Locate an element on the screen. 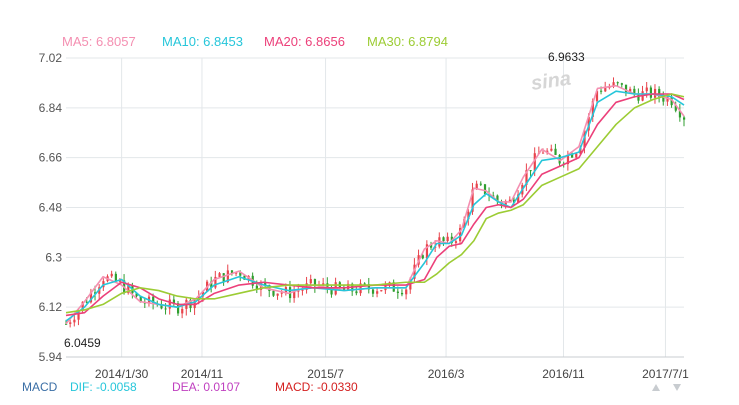  macd-dea: DEA: 0.0107 is located at coordinates (206, 387).